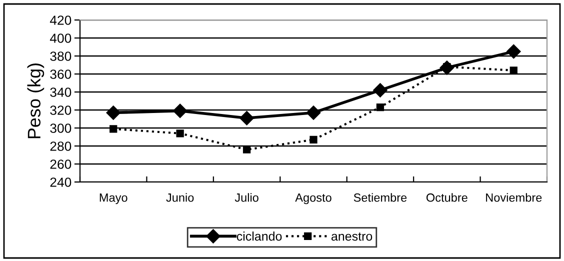  Describe the element at coordinates (180, 197) in the screenshot. I see `x-tick-label: Junio` at that location.